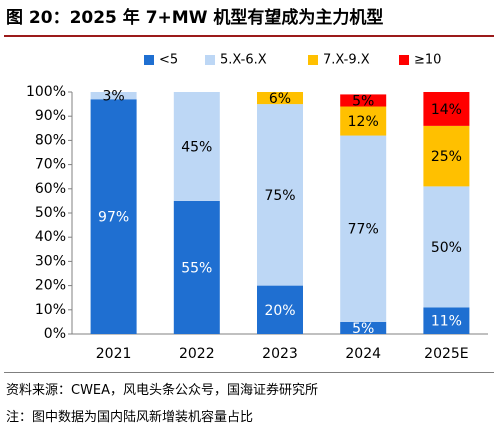  What do you see at coordinates (46, 92) in the screenshot?
I see `y-tick-label: 100%` at bounding box center [46, 92].